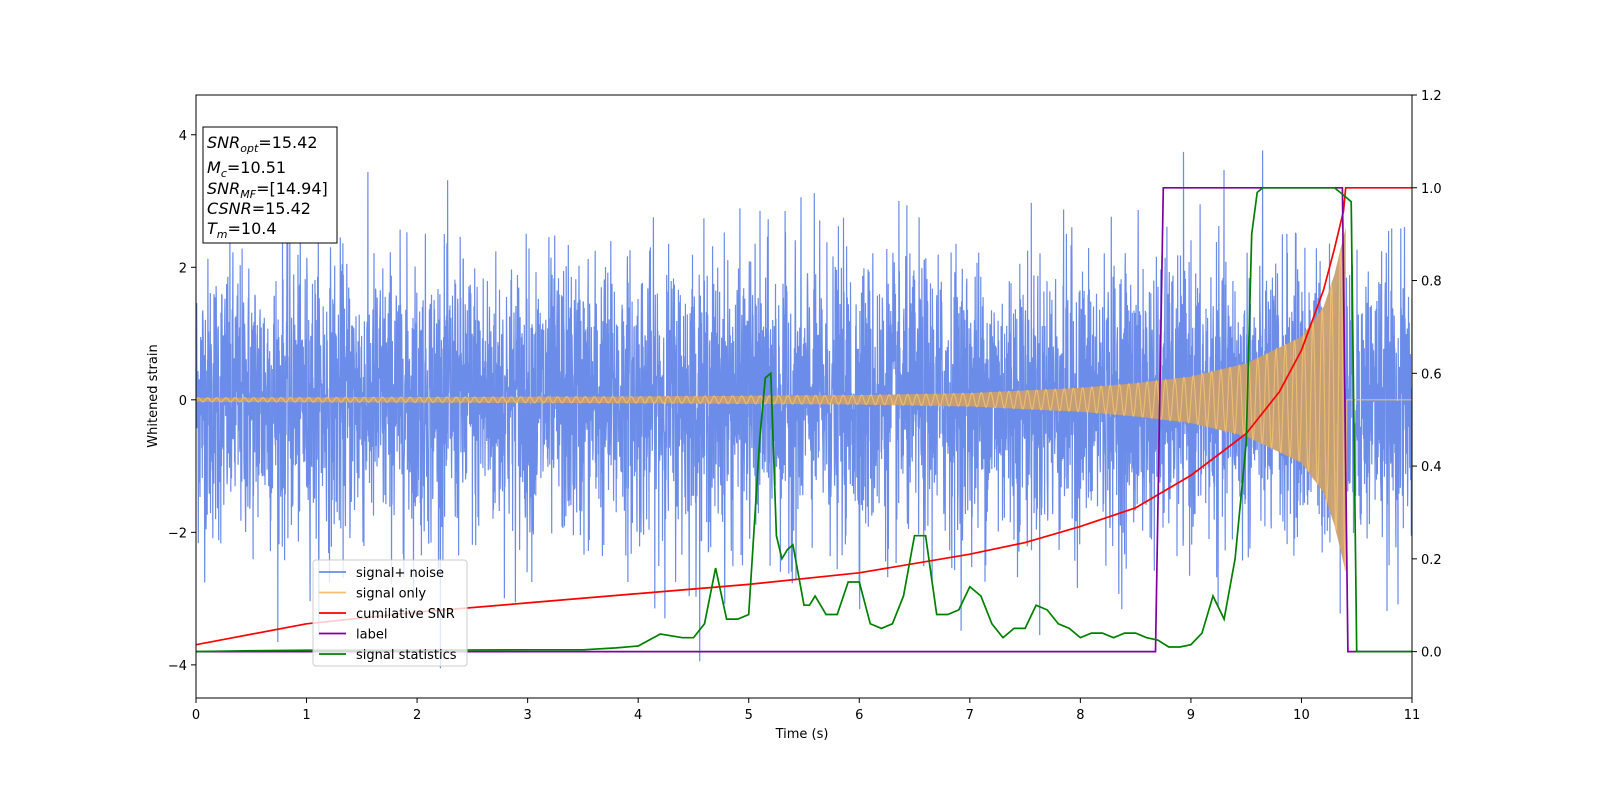  I want to click on y-axis-label: Whitened strain, so click(153, 395).